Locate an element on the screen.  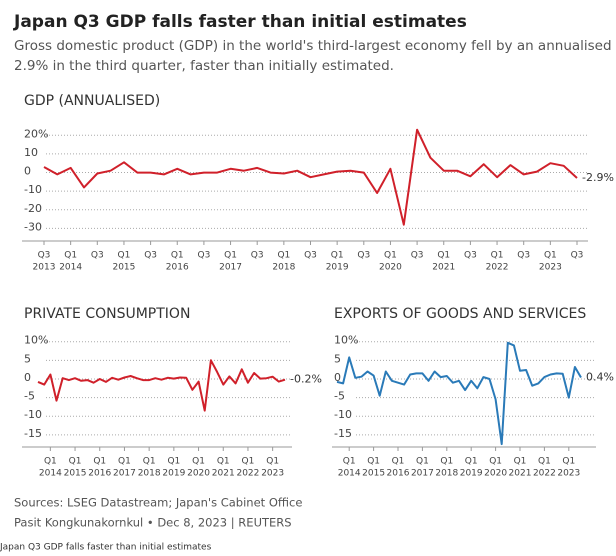
value-label: 0.4% is located at coordinates (600, 376).